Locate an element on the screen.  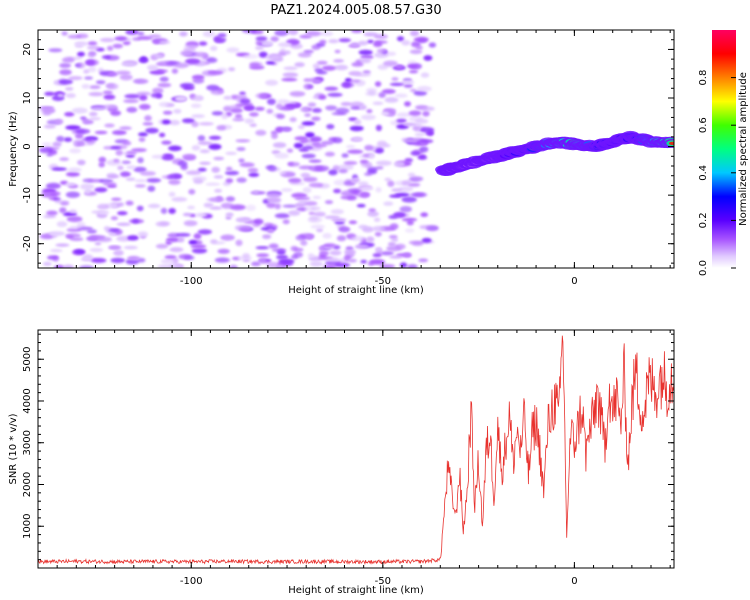
snr-ylabel: SNR (10 * v/v) is located at coordinates (13, 448).